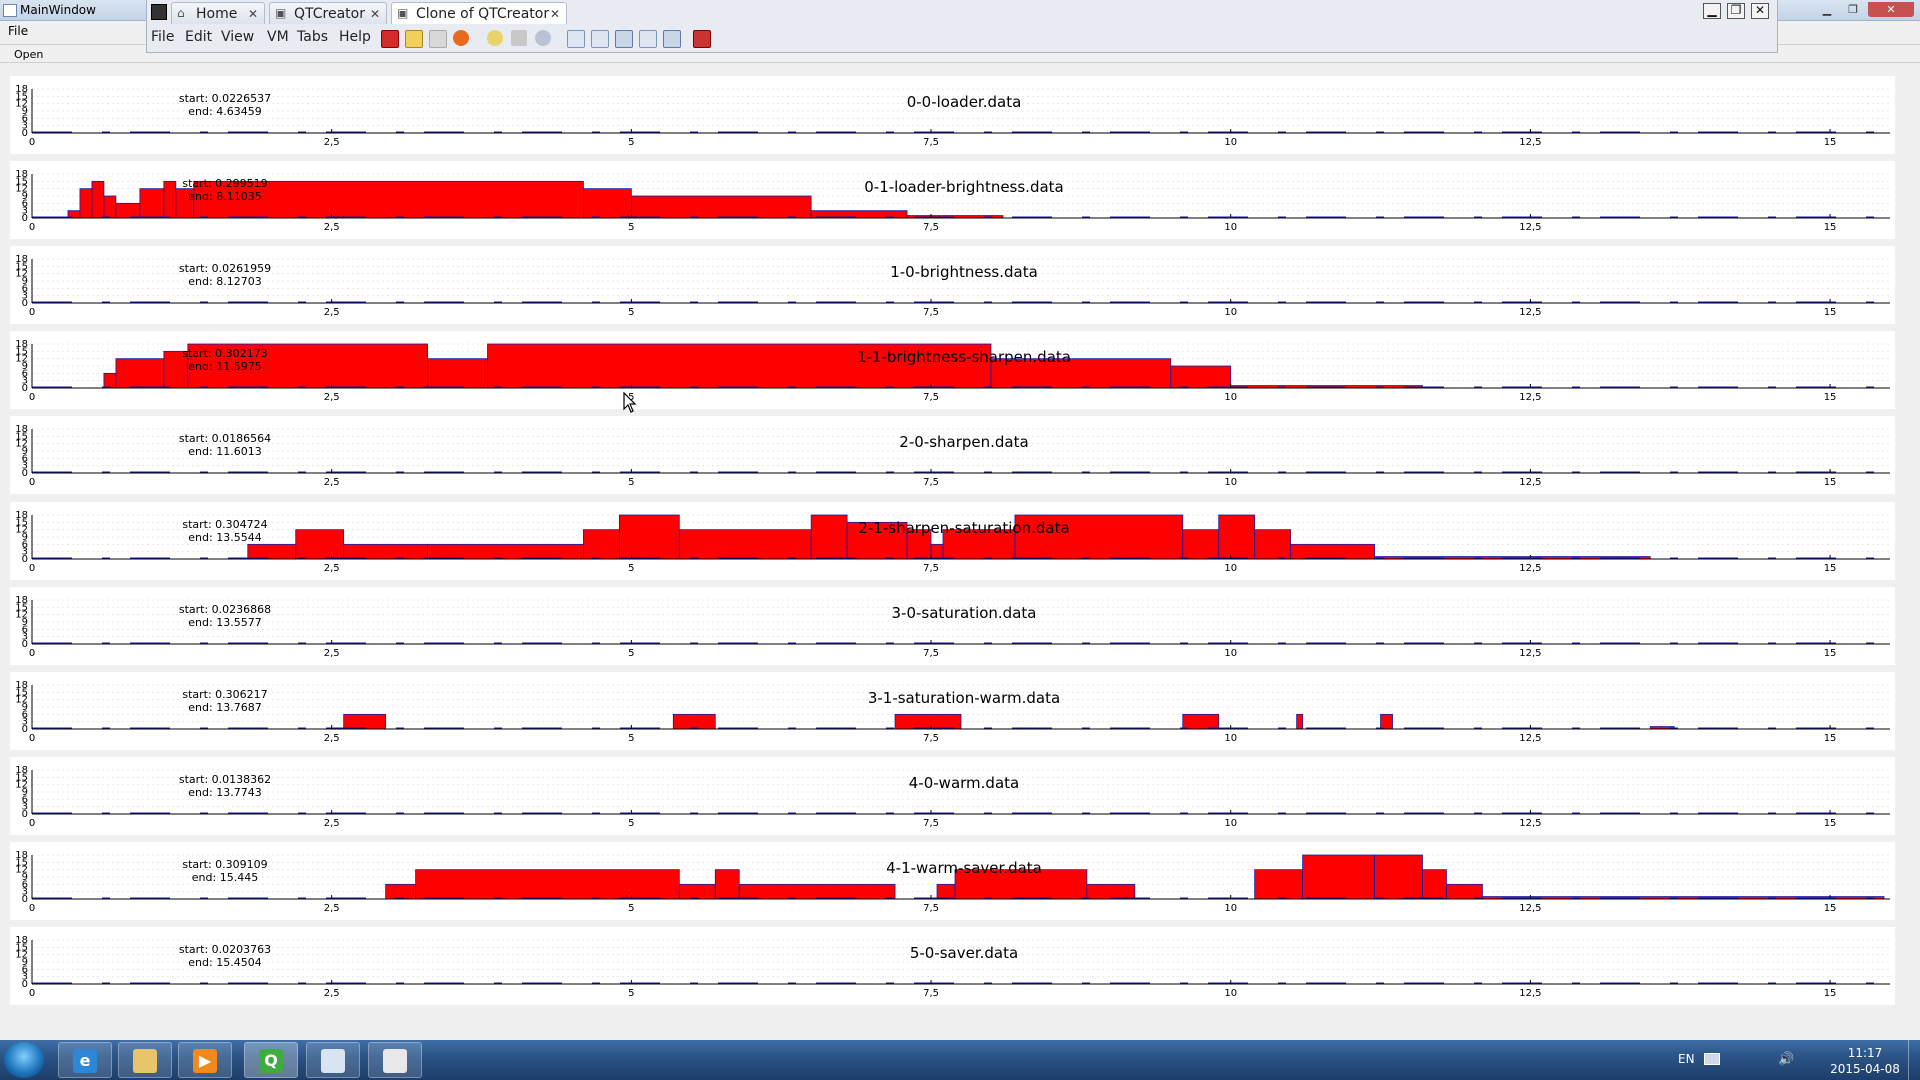 This screenshot has width=1920, height=1080. Describe the element at coordinates (333, 1060) in the screenshot. I see `taskbar-picture-viewer` at that location.